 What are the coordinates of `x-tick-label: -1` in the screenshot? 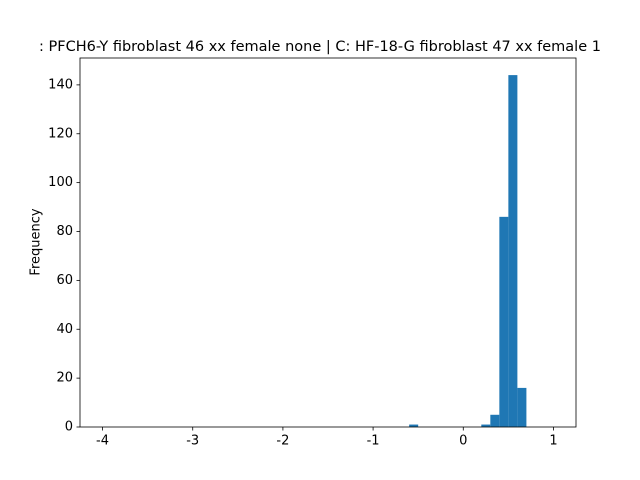 It's located at (373, 441).